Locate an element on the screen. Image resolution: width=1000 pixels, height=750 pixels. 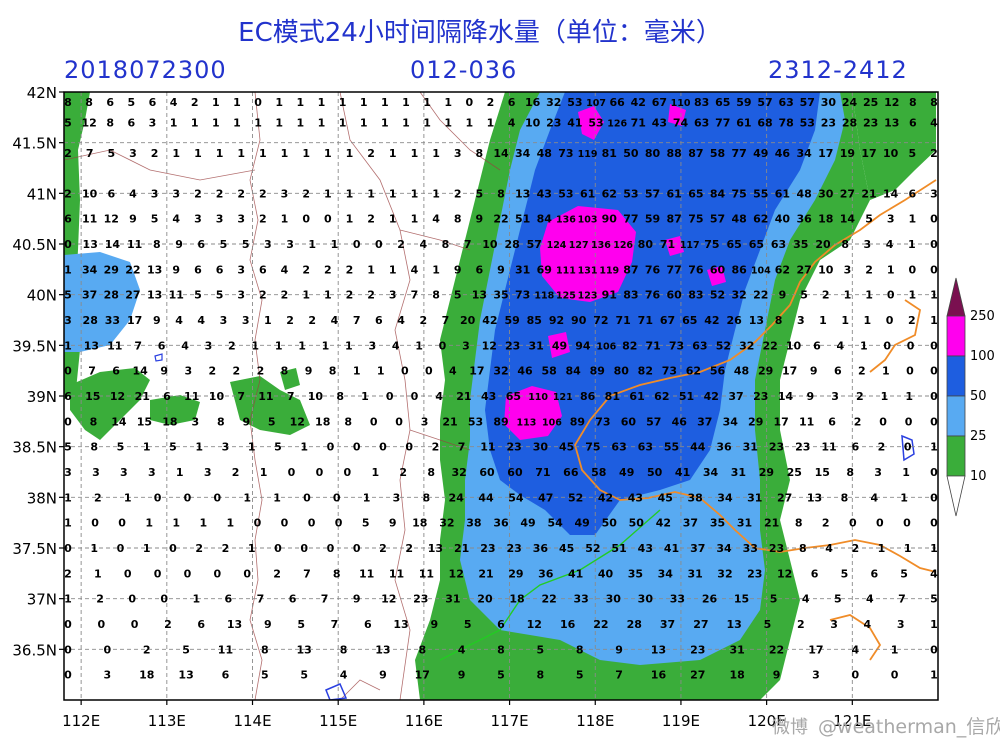
station-precip-value: 60 is located at coordinates (675, 295).